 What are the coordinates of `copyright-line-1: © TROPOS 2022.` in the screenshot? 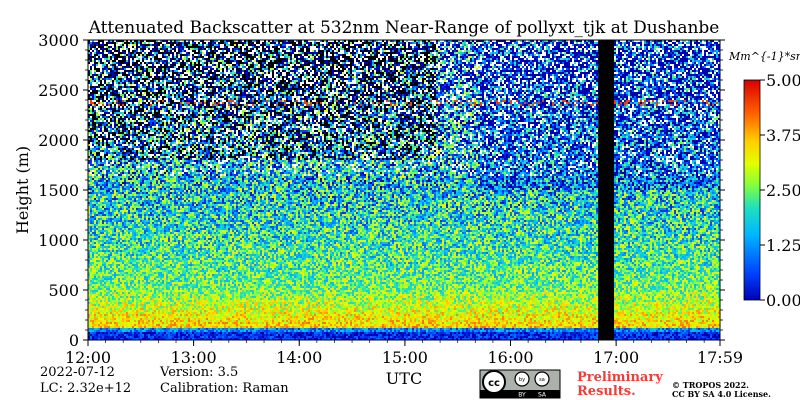 It's located at (710, 385).